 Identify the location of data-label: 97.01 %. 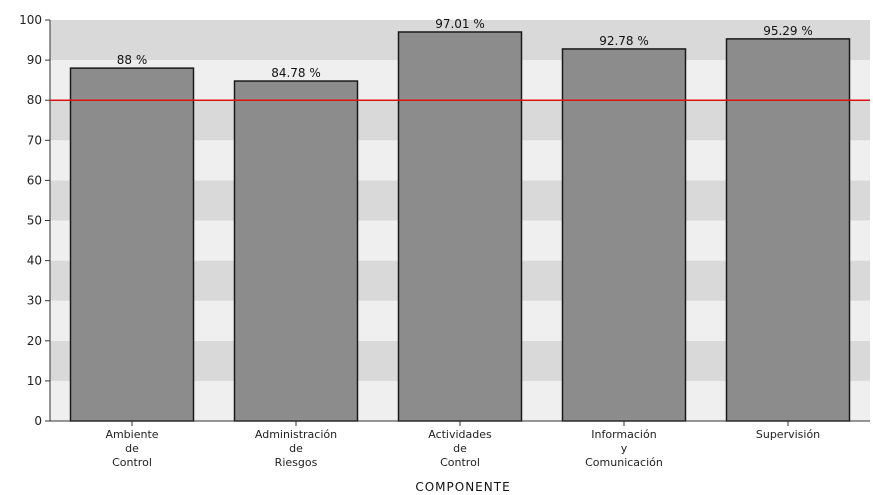
(460, 24).